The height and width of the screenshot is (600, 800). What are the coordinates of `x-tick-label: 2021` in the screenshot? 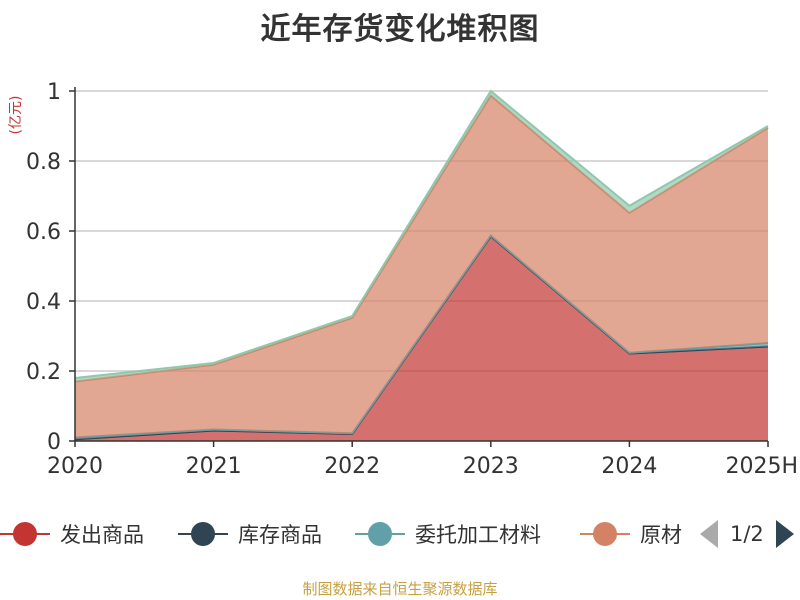 It's located at (214, 466).